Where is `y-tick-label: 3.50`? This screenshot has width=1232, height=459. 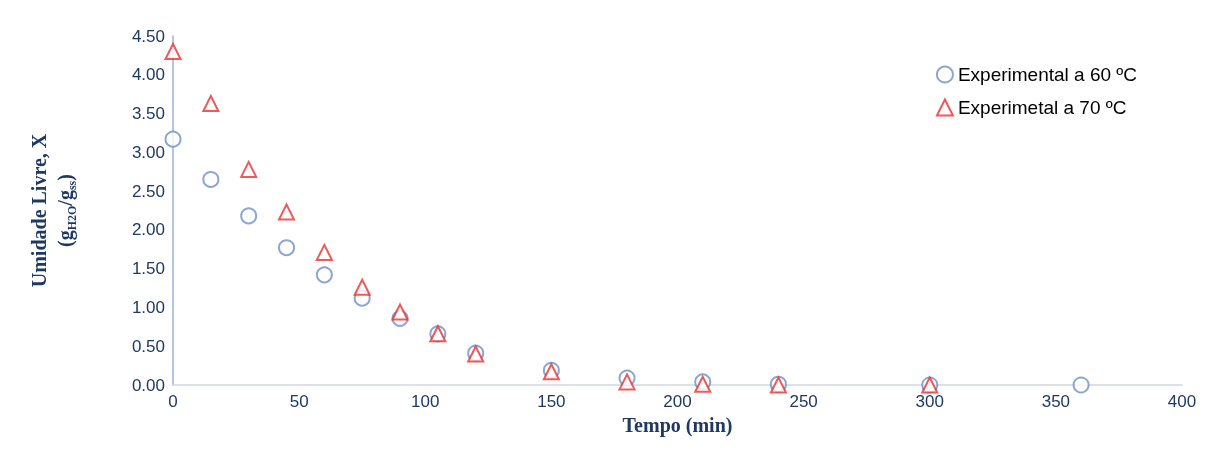
y-tick-label: 3.50 is located at coordinates (148, 114).